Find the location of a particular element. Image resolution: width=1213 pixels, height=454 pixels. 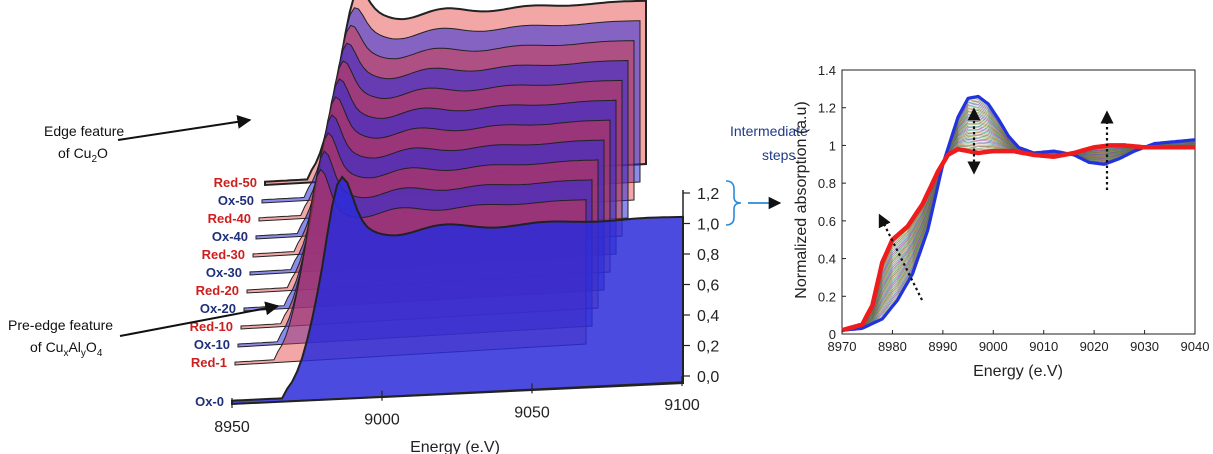

trend-arrow-preedge is located at coordinates (900, 257).